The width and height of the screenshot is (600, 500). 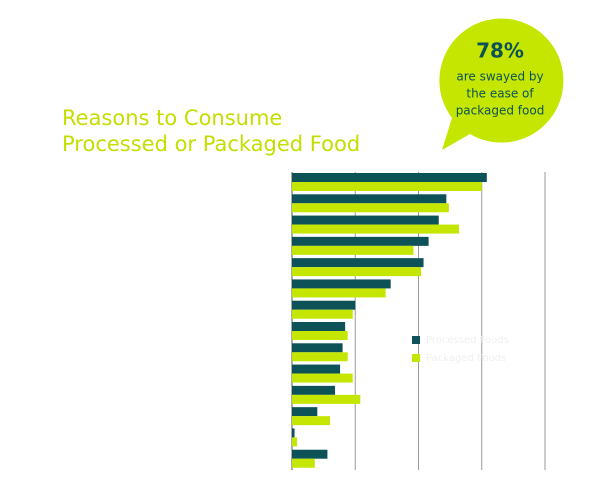 What do you see at coordinates (499, 77) in the screenshot?
I see `callout-text: are swayed by` at bounding box center [499, 77].